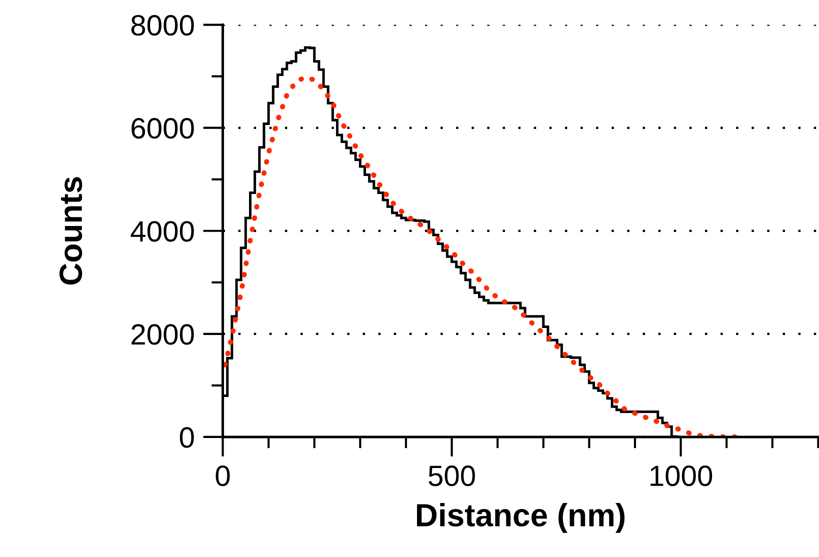 The image size is (819, 557). What do you see at coordinates (162, 25) in the screenshot?
I see `y-tick-label: 8000` at bounding box center [162, 25].